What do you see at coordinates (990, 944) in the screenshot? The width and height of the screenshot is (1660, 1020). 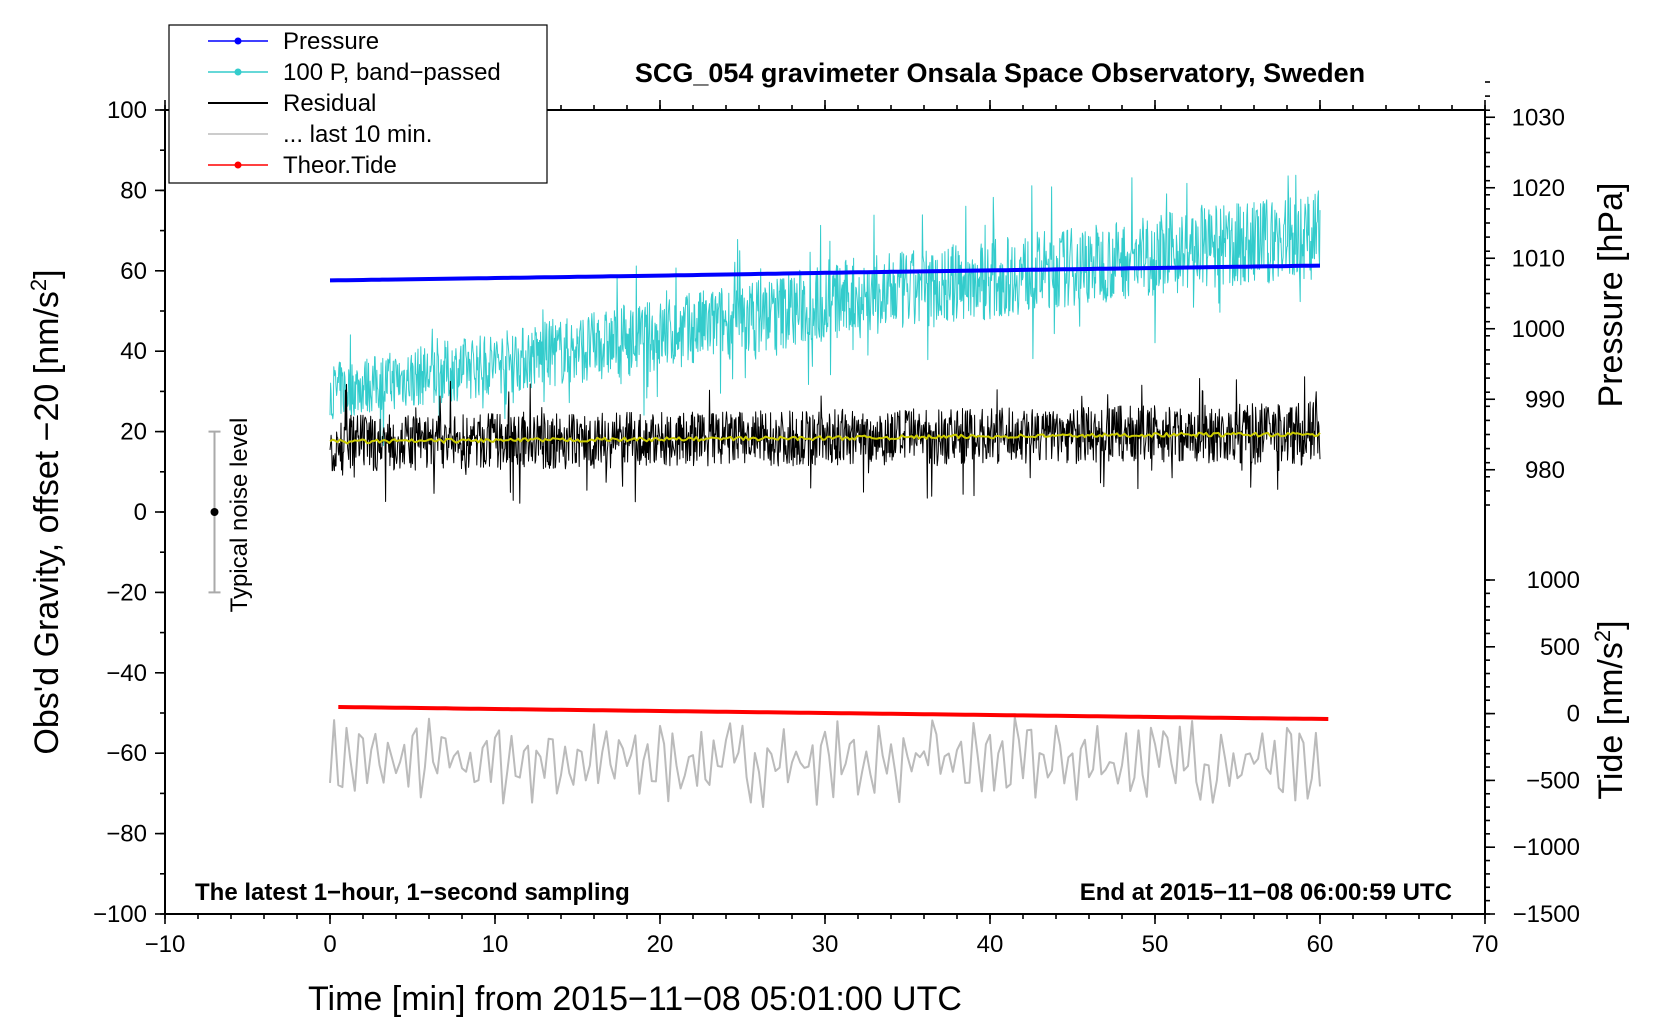 I see `x-tick-label: 40` at bounding box center [990, 944].